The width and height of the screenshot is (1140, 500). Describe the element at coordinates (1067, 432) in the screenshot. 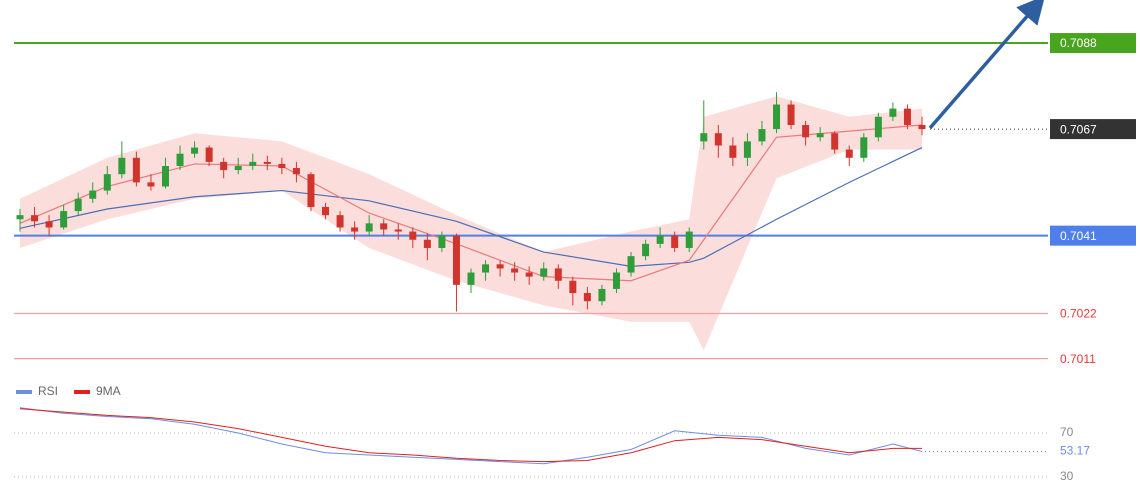

I see `rsi-tick-label: 70` at that location.